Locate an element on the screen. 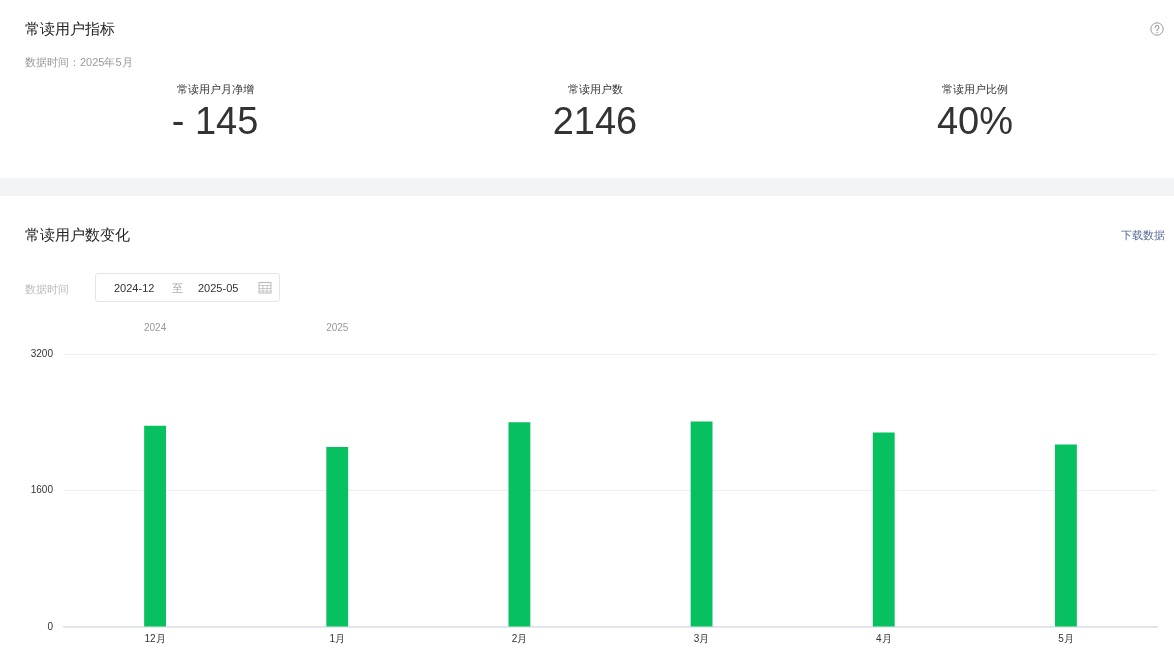 Image resolution: width=1174 pixels, height=659 pixels. text: 40% is located at coordinates (975, 121).